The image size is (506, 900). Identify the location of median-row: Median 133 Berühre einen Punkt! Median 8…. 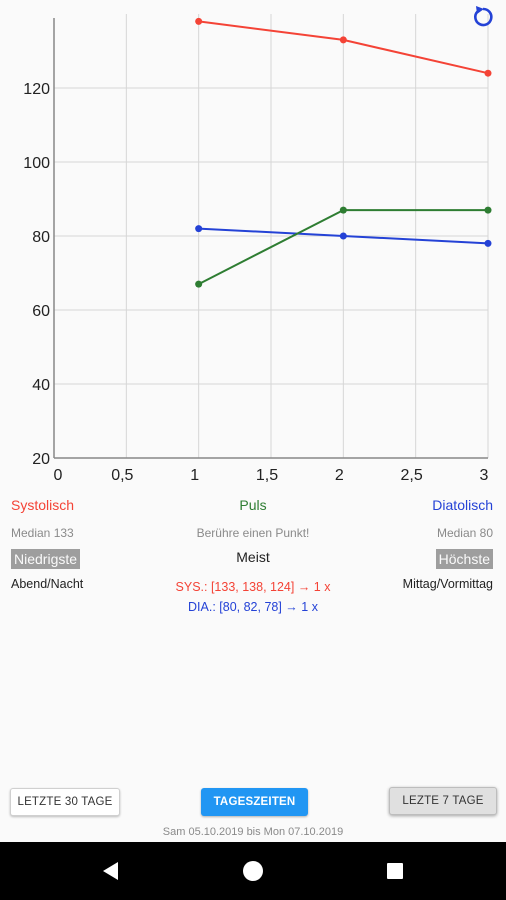
(253, 538).